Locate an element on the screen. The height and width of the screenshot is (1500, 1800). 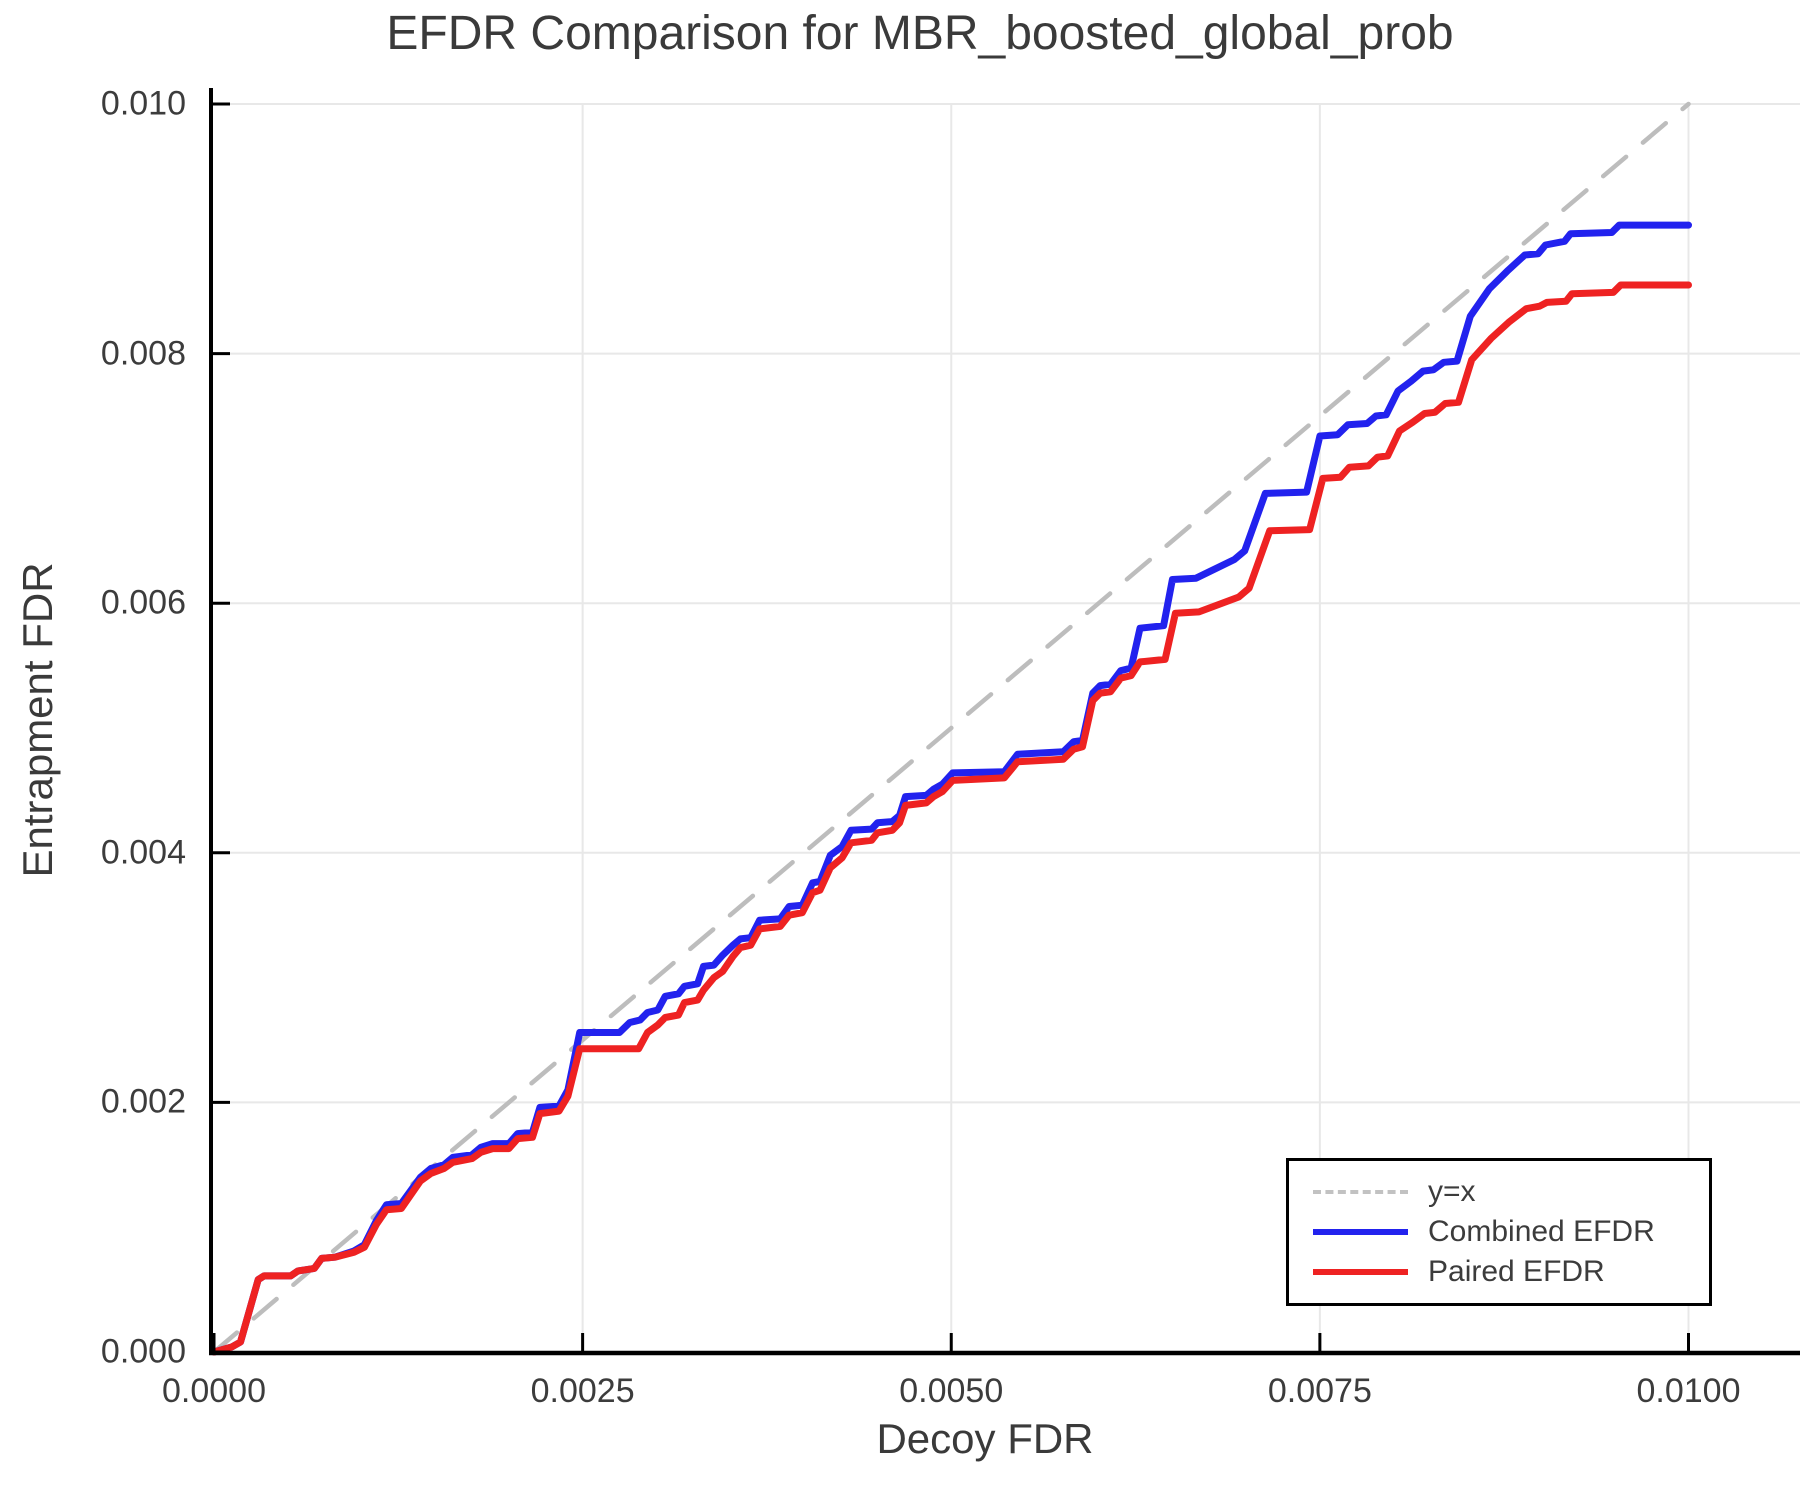
legend-item-combined: Combined EFDR is located at coordinates (1511, 1232).